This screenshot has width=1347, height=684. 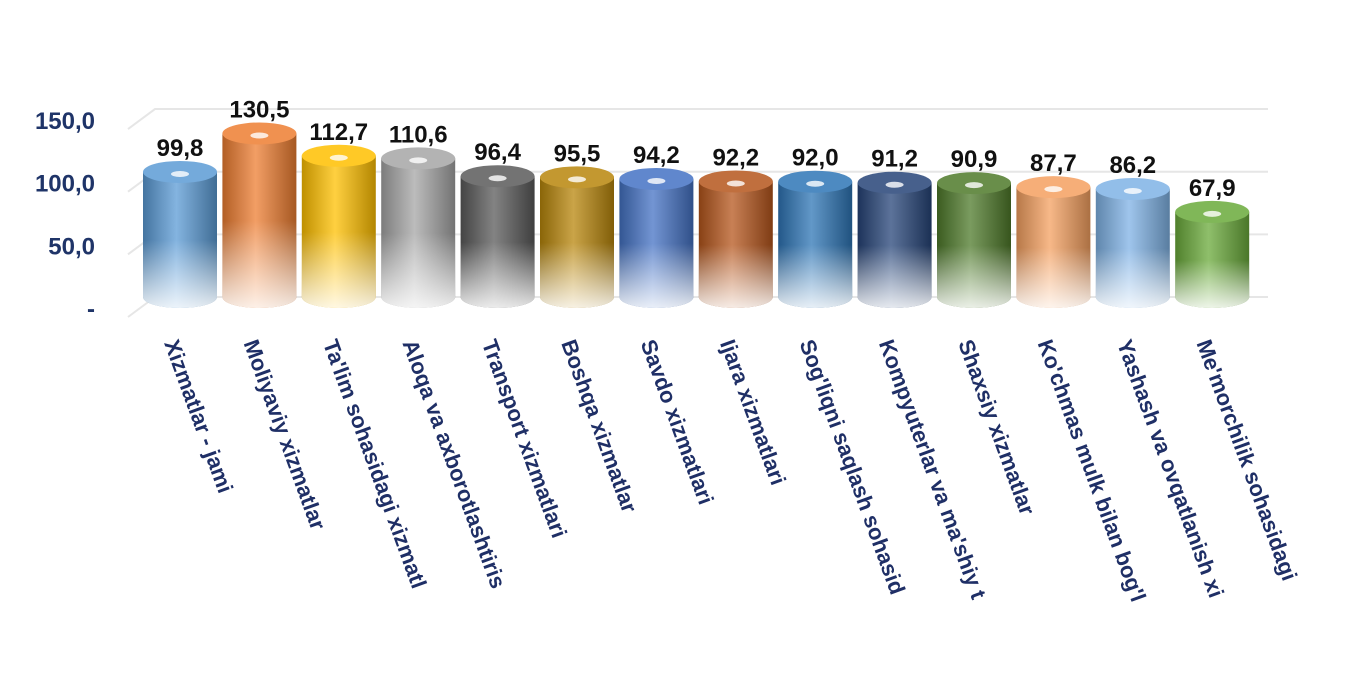 I want to click on category-label: Transport xizmatlari, so click(x=524, y=438).